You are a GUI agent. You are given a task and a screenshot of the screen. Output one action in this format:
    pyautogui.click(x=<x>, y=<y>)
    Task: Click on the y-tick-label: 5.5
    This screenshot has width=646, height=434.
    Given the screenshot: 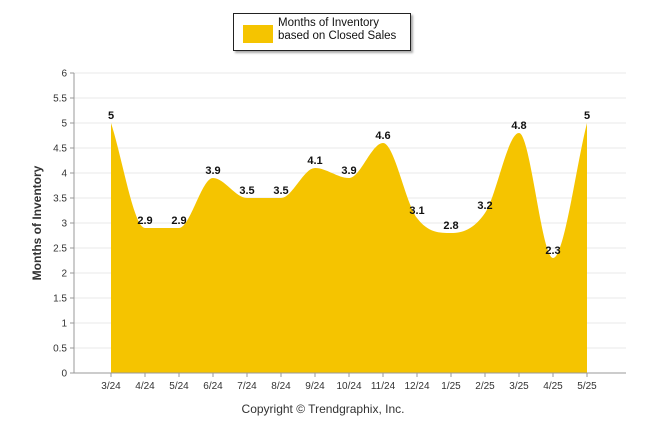 What is the action you would take?
    pyautogui.click(x=60, y=99)
    